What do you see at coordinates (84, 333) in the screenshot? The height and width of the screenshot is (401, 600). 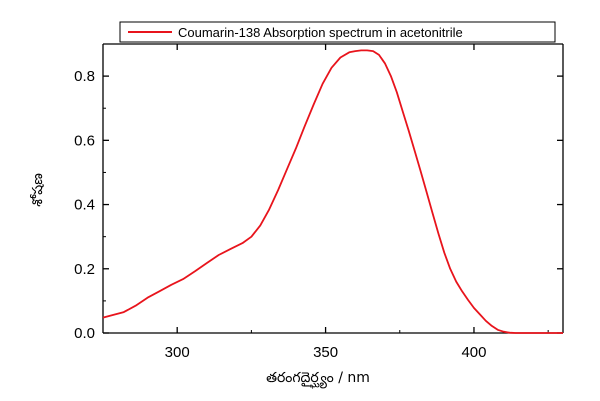 I see `y-tick-label: 0.0` at bounding box center [84, 333].